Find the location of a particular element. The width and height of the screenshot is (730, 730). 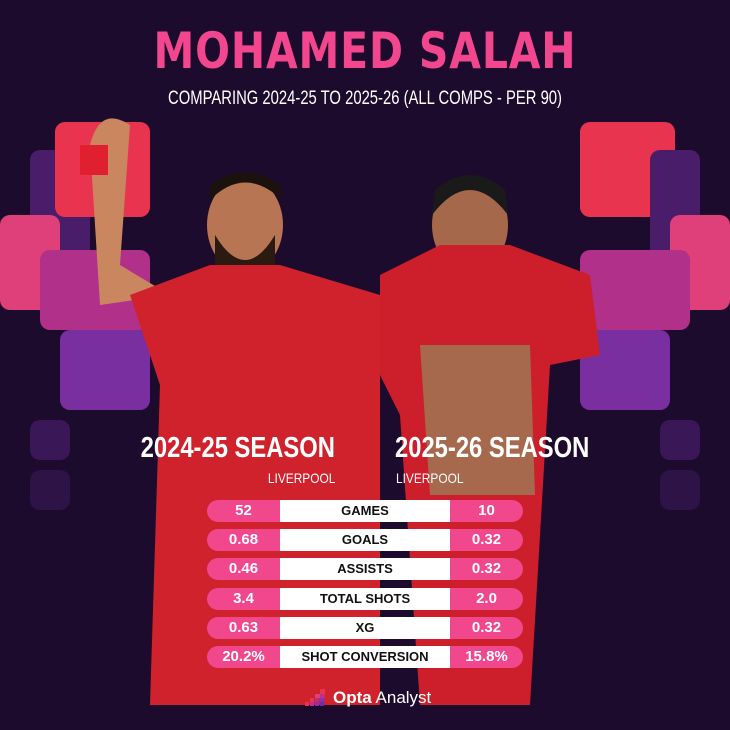

stat-label: GAMES is located at coordinates (365, 511).